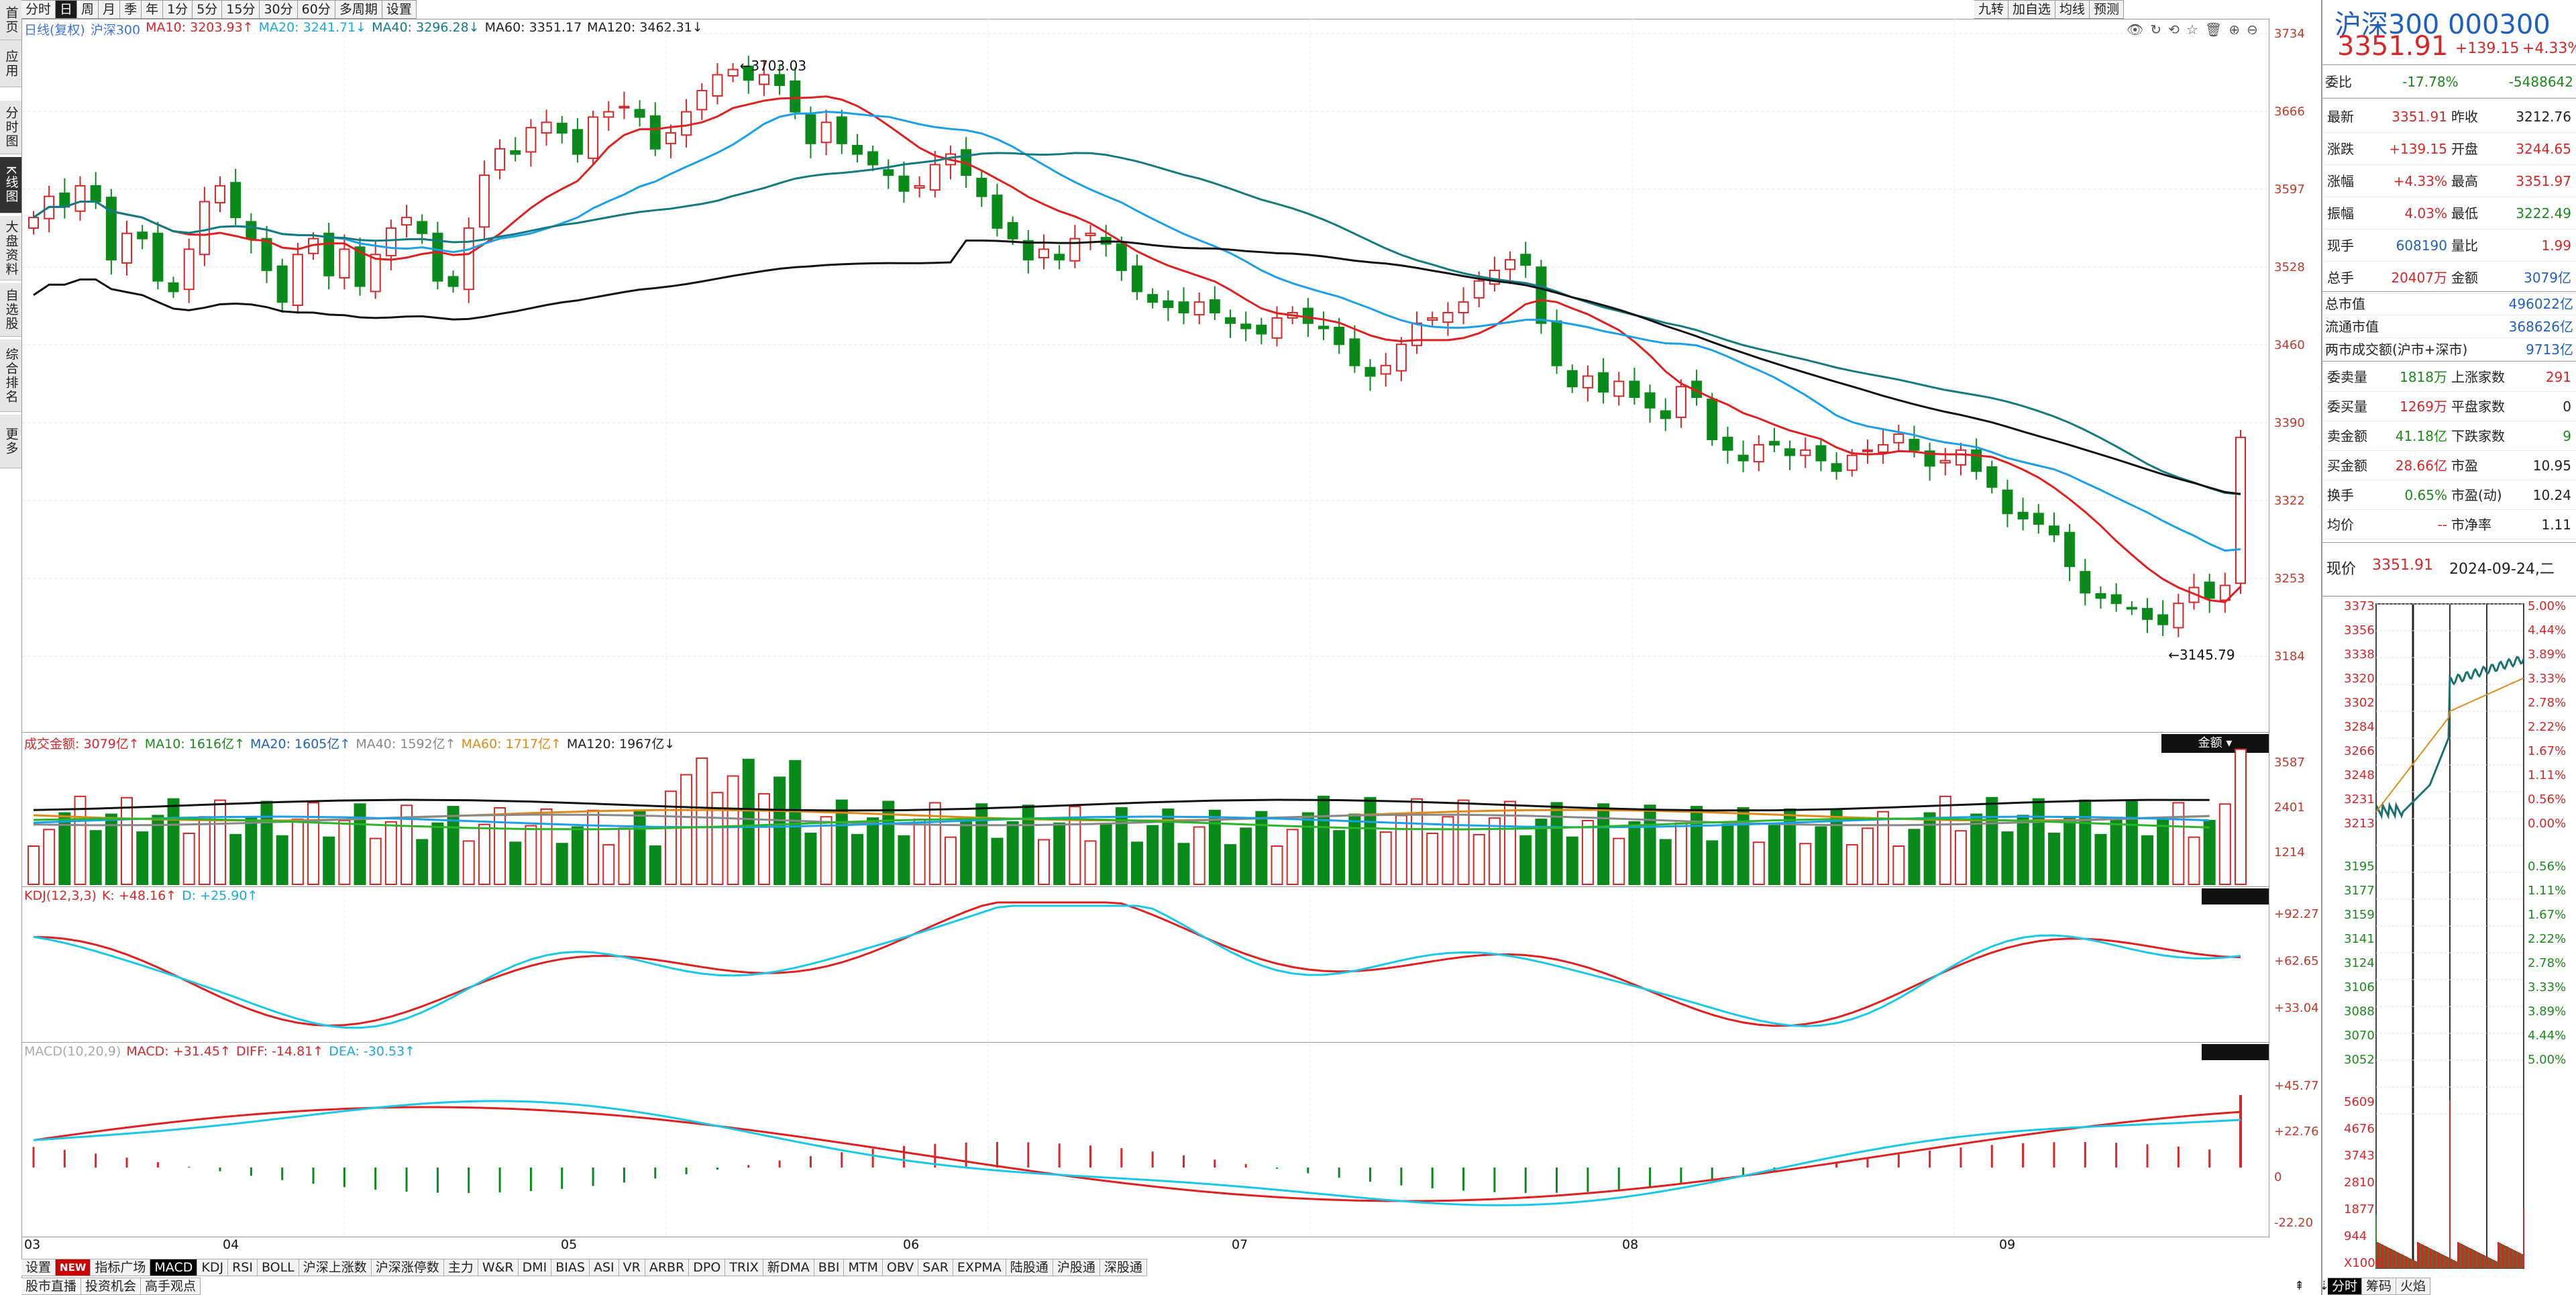  I want to click on kdj-selector, so click(2235, 896).